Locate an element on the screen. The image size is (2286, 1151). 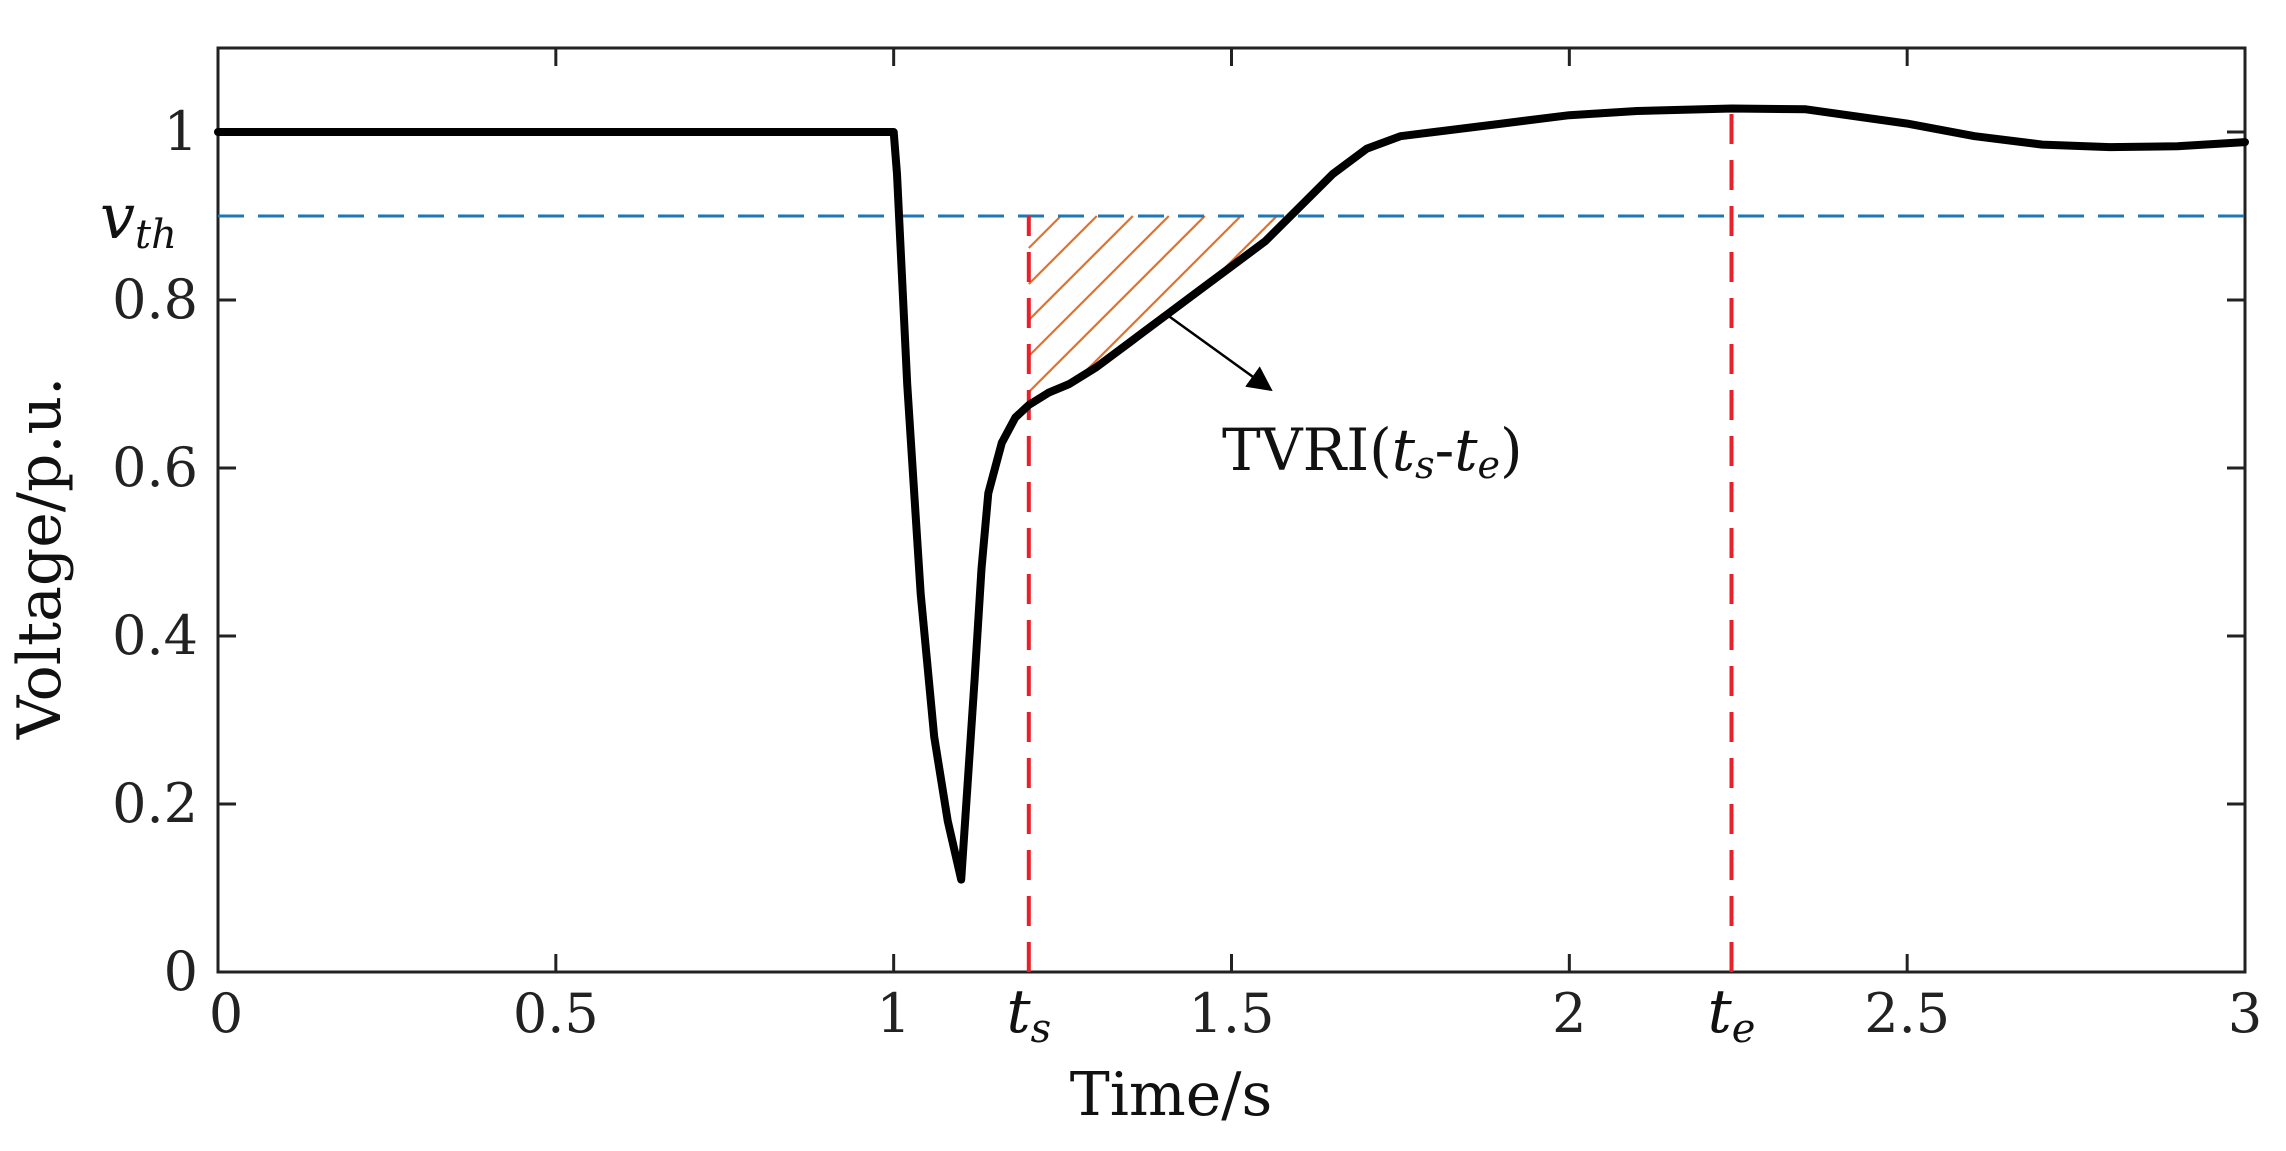
x-axis-title: Time/s is located at coordinates (1171, 1095).